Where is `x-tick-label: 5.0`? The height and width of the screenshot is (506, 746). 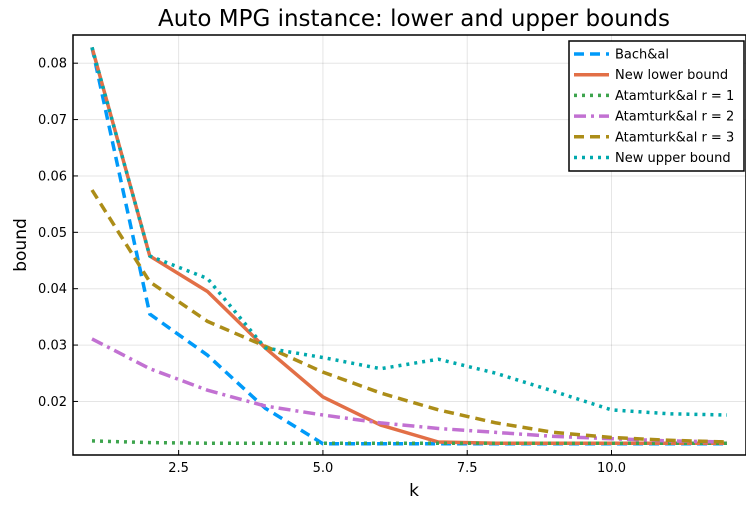
x-tick-label: 5.0 is located at coordinates (323, 468).